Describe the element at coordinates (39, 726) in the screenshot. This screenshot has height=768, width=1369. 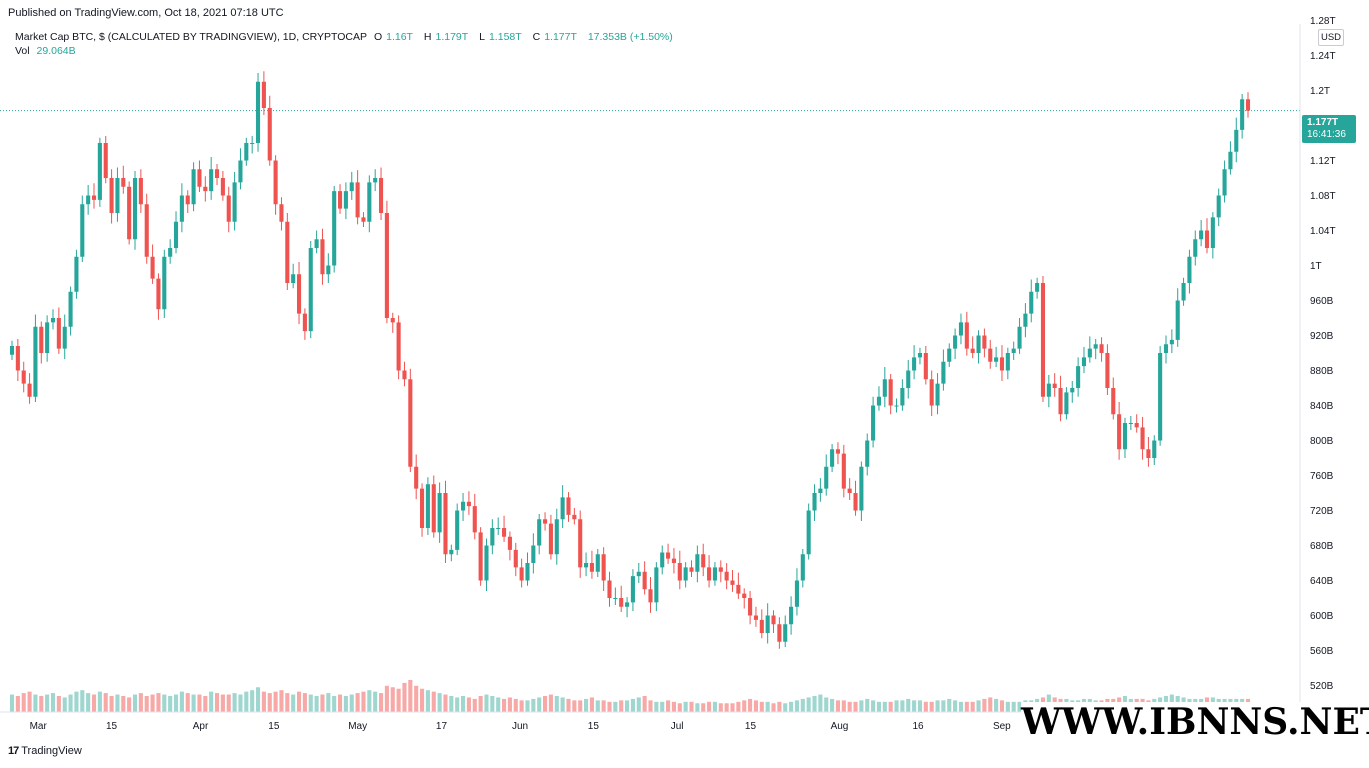
I see `time-tick-label: Mar` at that location.